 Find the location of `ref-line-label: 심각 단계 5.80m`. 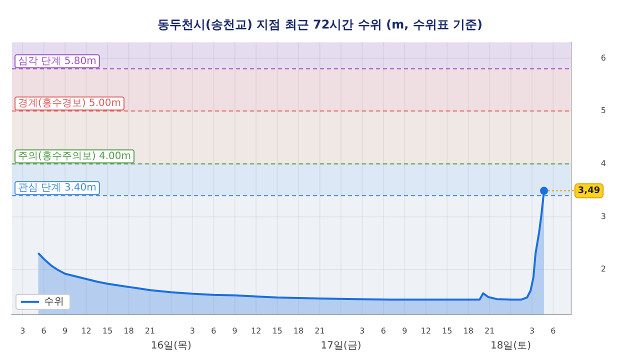

ref-line-label: 심각 단계 5.80m is located at coordinates (57, 61).